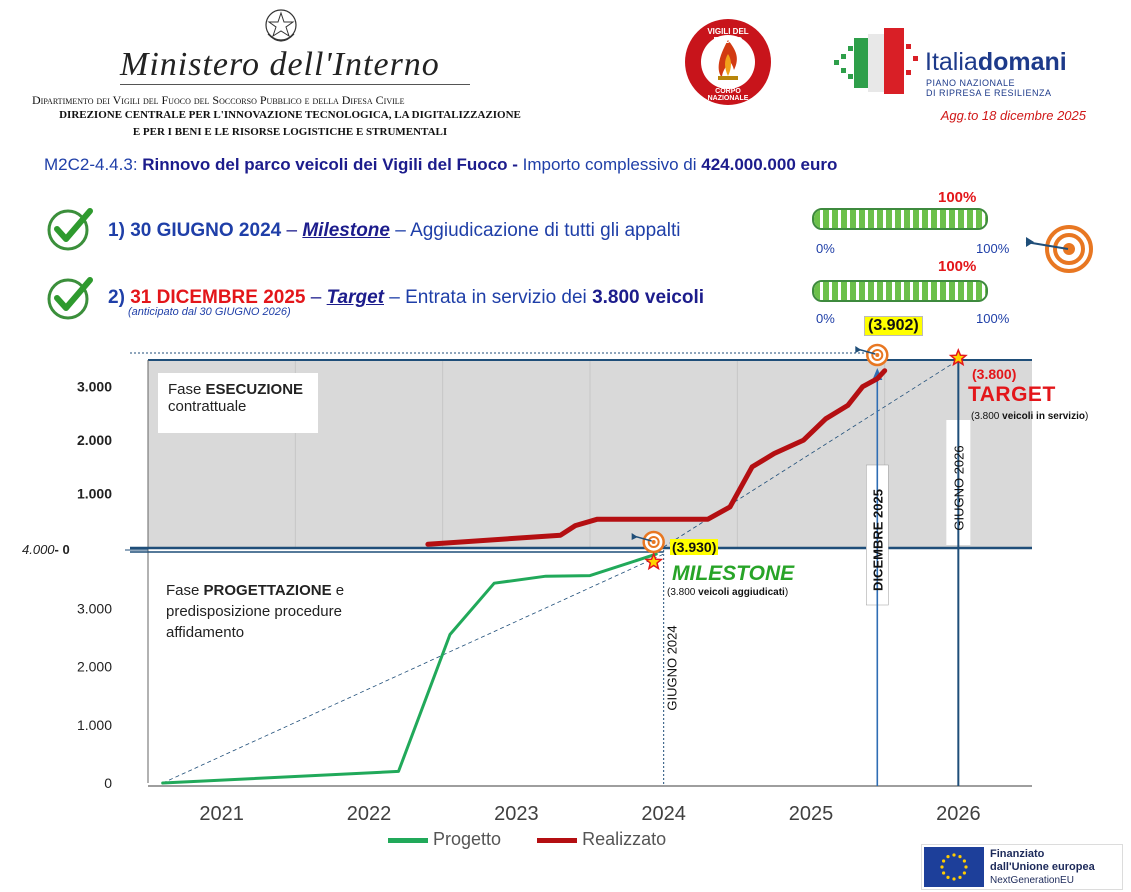 Image resolution: width=1131 pixels, height=892 pixels. What do you see at coordinates (656, 457) in the screenshot?
I see `series-line-realizzato` at bounding box center [656, 457].